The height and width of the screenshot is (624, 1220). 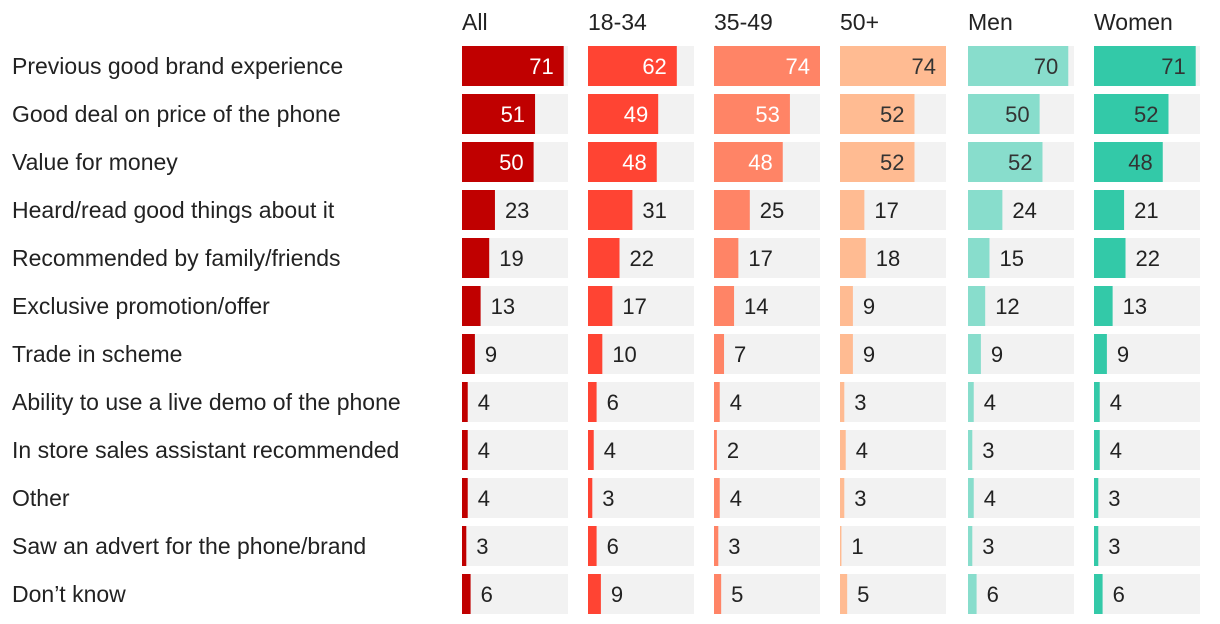 What do you see at coordinates (888, 258) in the screenshot?
I see `value-label: 18` at bounding box center [888, 258].